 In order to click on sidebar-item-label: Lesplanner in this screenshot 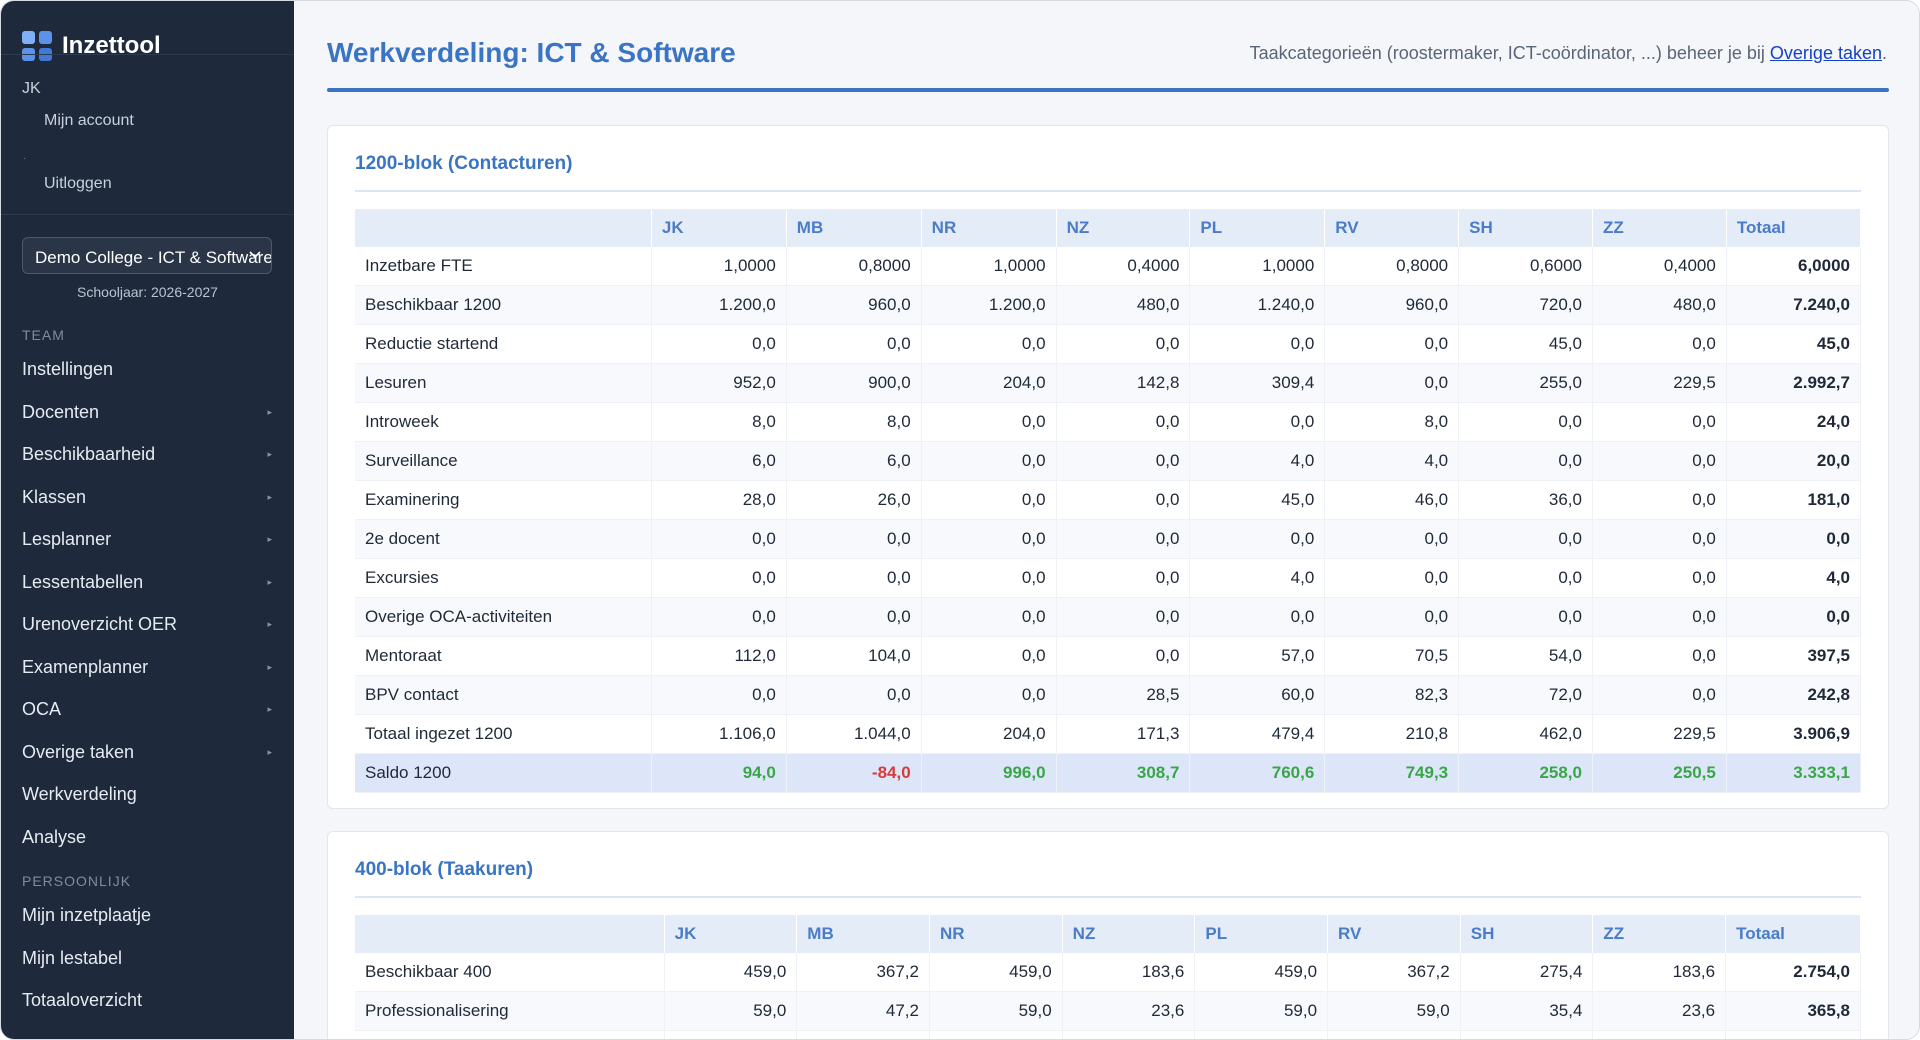, I will do `click(67, 539)`.